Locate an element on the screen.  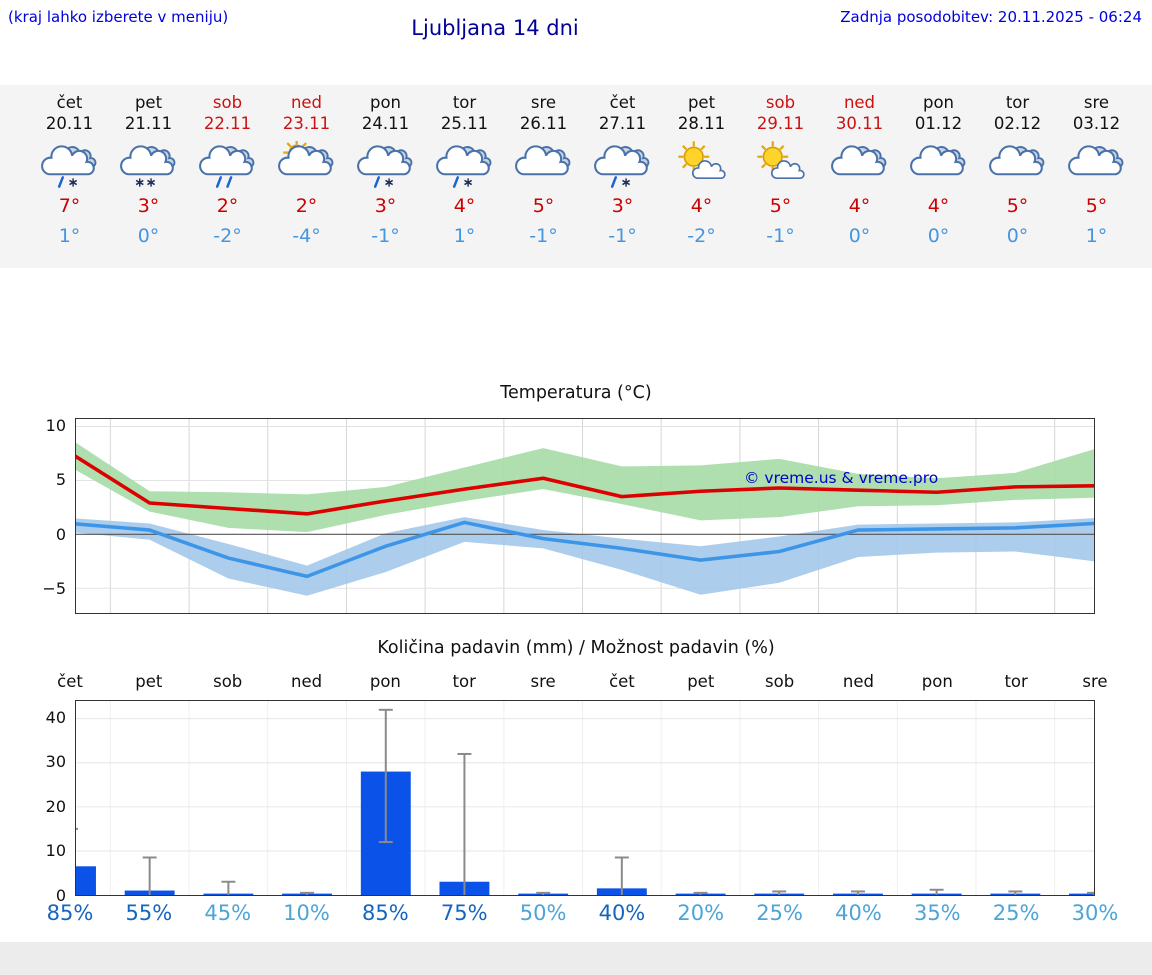
watermark-link: © vreme.us & vreme.pro is located at coordinates (841, 478).